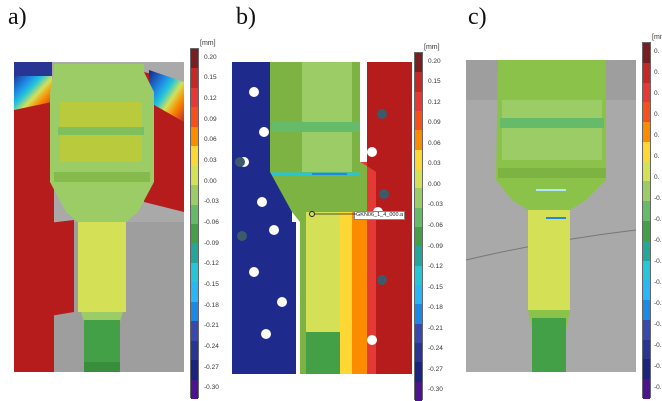 This screenshot has width=662, height=401. I want to click on colorbar-tick-label: 0.06, so click(210, 140).